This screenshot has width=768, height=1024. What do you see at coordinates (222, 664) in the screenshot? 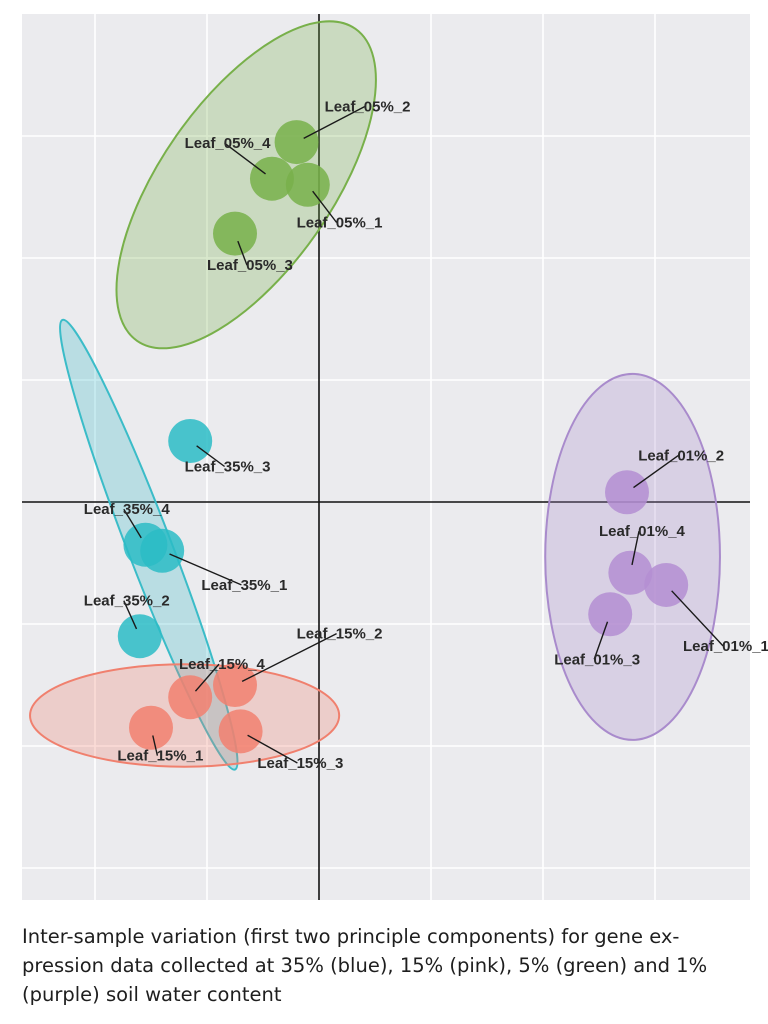
I see `point-label: Leaf_15%_4` at bounding box center [222, 664].